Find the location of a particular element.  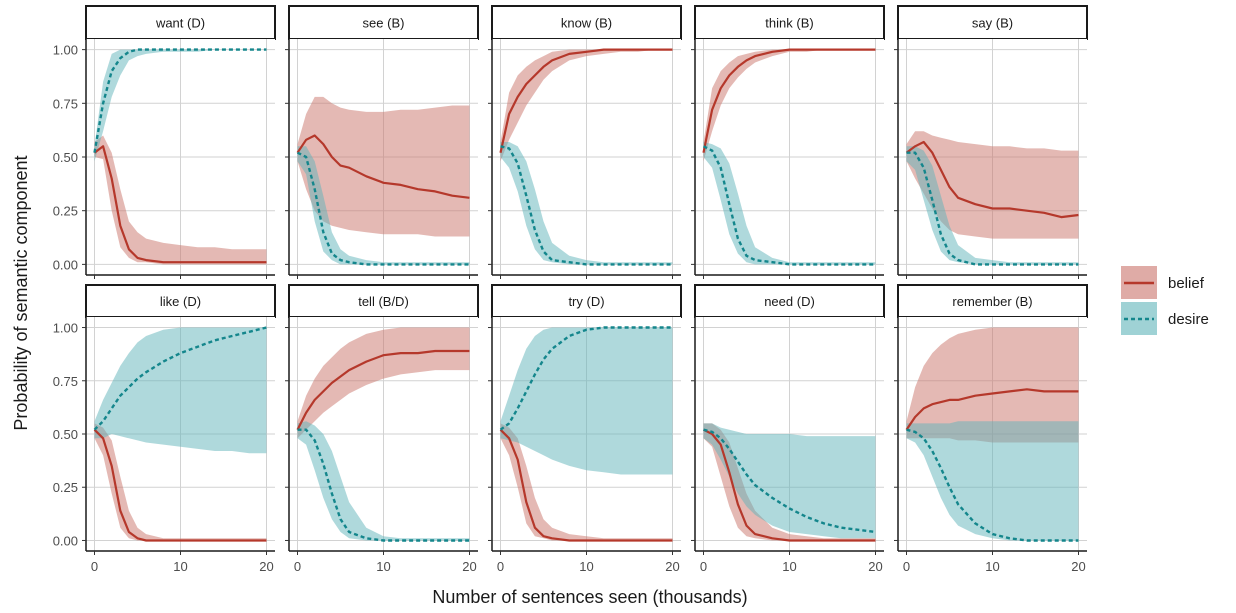

legend-label: belief is located at coordinates (1186, 283).